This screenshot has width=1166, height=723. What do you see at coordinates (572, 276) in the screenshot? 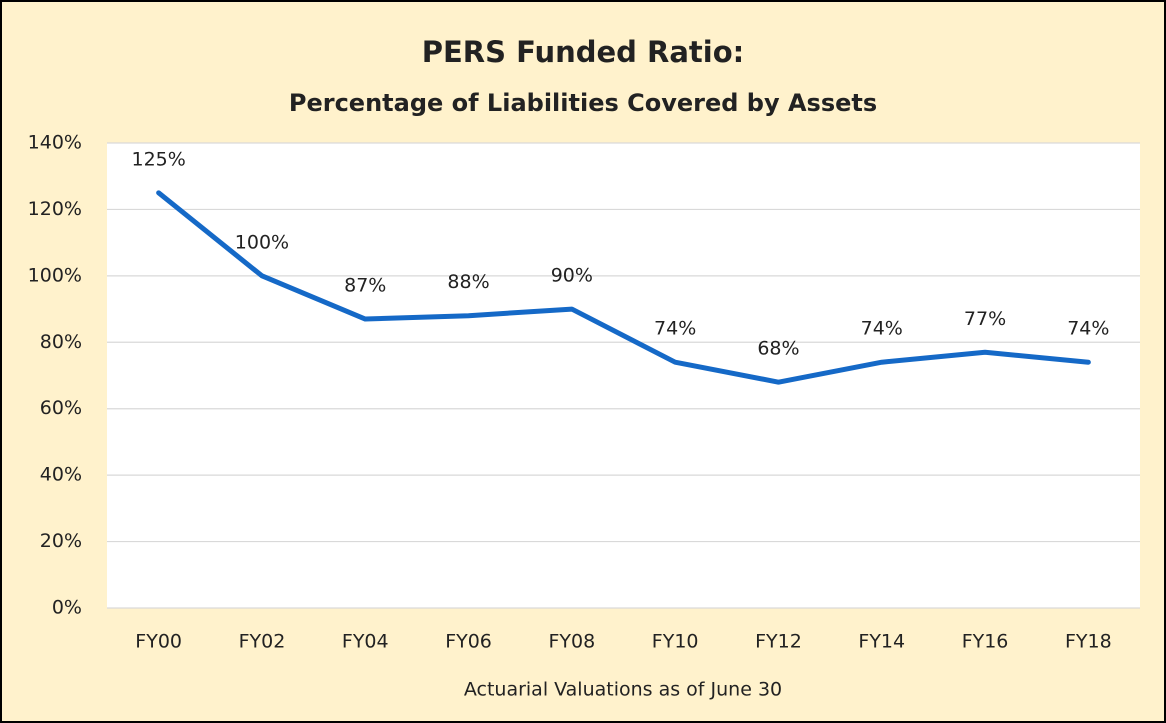
I see `data-label: 90%` at bounding box center [572, 276].